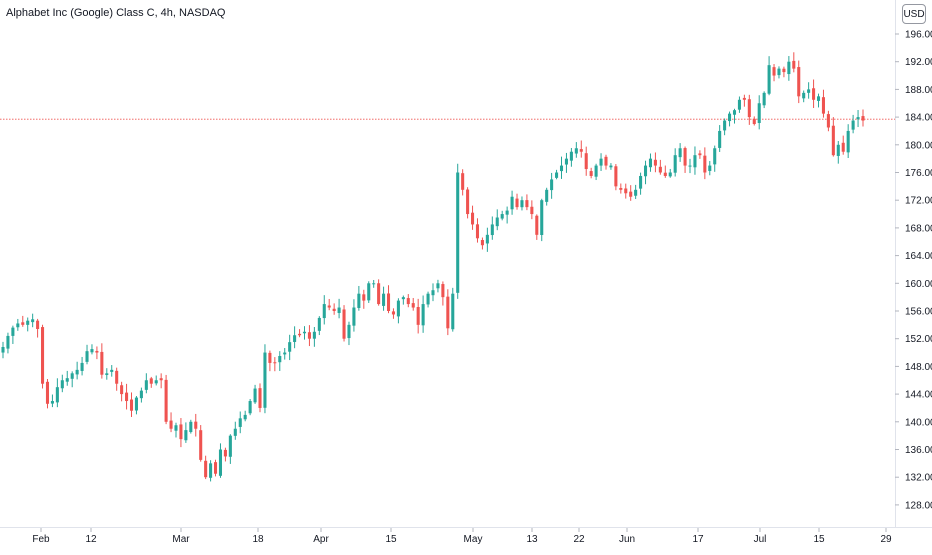 This screenshot has width=932, height=555. What do you see at coordinates (914, 14) in the screenshot?
I see `currency-button: USD` at bounding box center [914, 14].